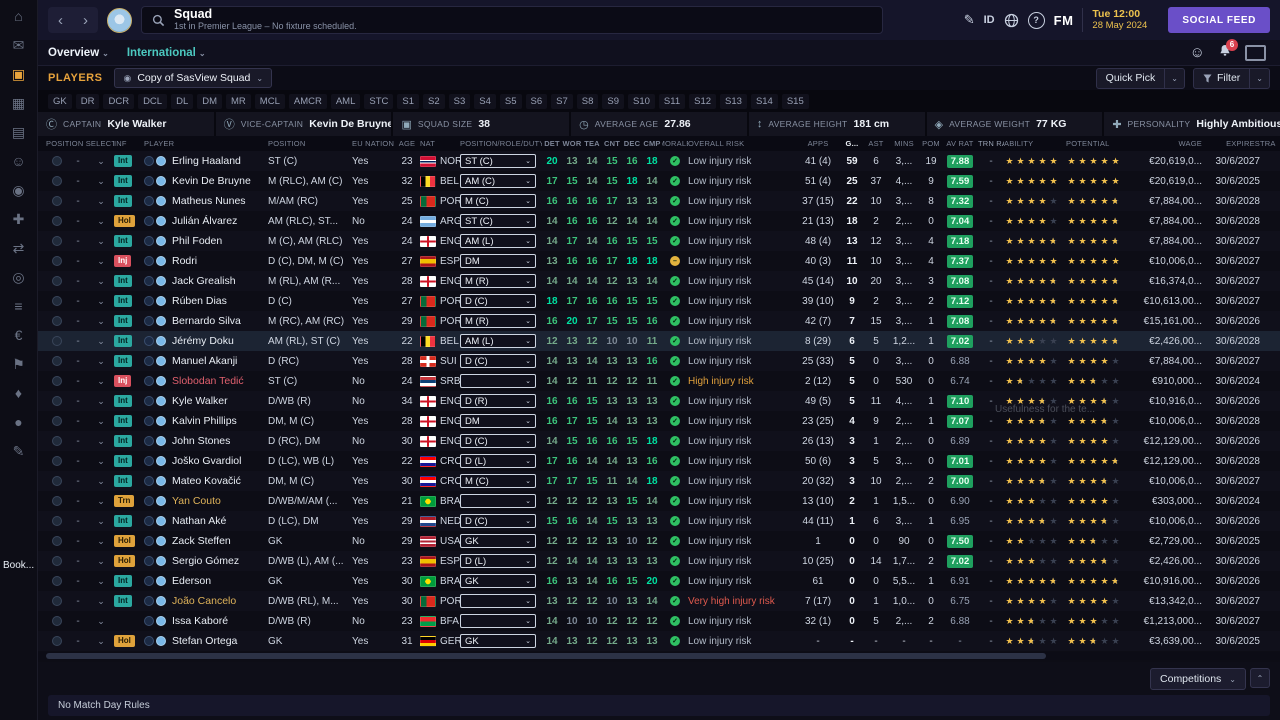 The width and height of the screenshot is (1280, 720). I want to click on dynamics-icon: ☺, so click(18, 161).